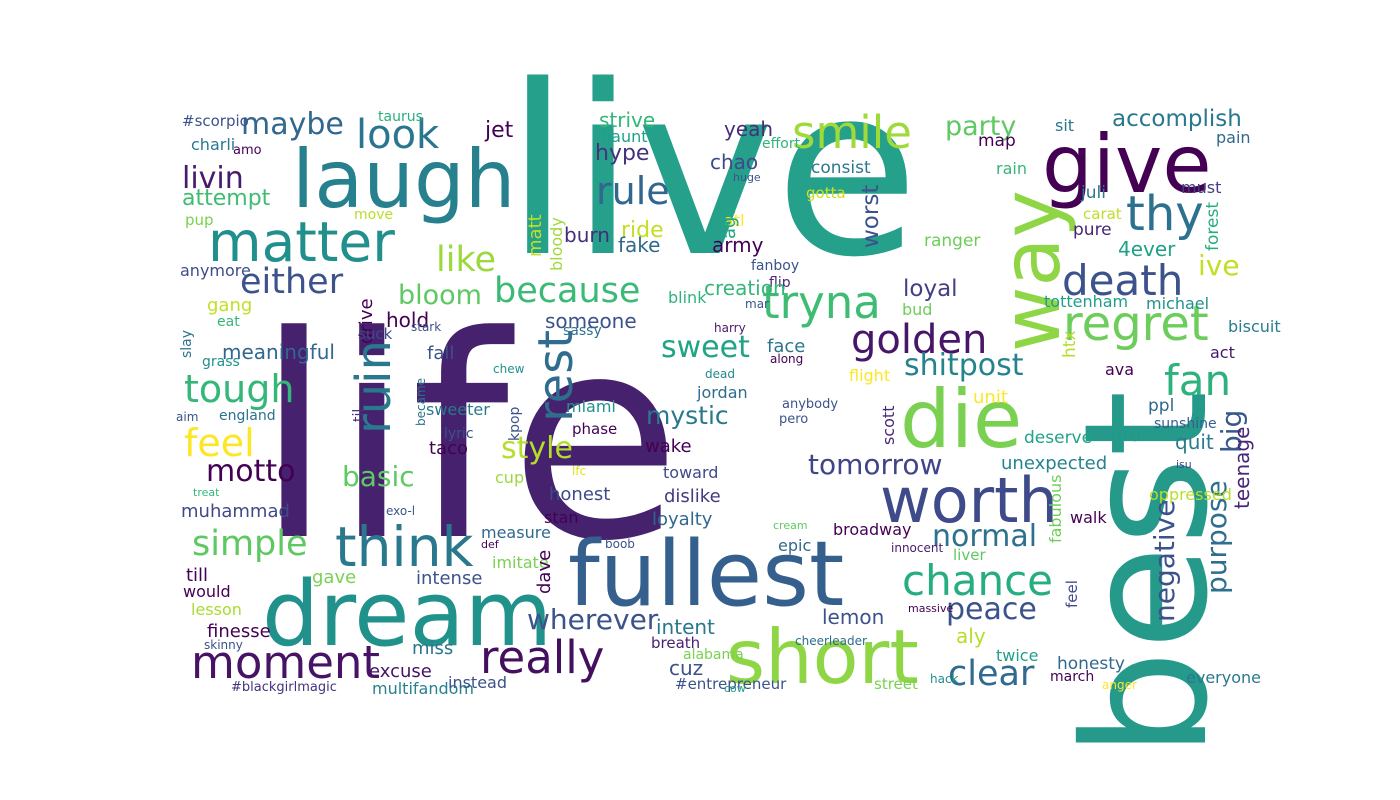  Describe the element at coordinates (215, 270) in the screenshot. I see `cloud-word: anymore` at that location.